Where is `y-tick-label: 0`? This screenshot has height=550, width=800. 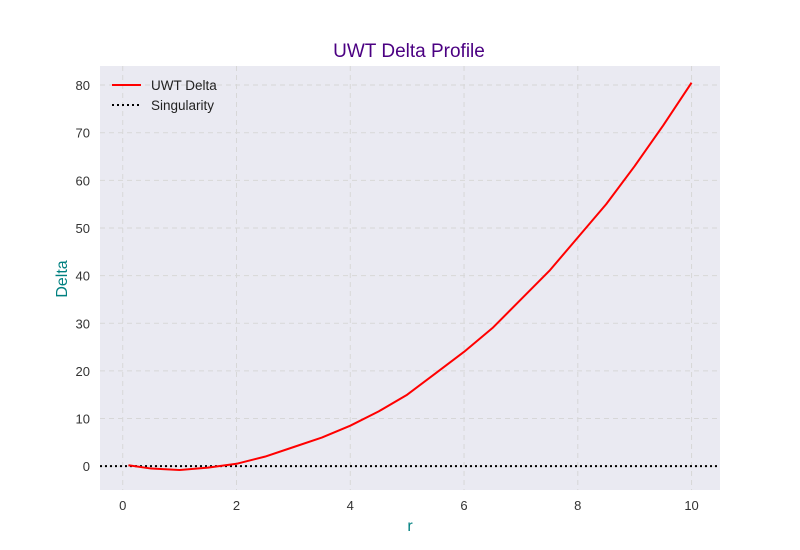 y-tick-label: 0 is located at coordinates (86, 466).